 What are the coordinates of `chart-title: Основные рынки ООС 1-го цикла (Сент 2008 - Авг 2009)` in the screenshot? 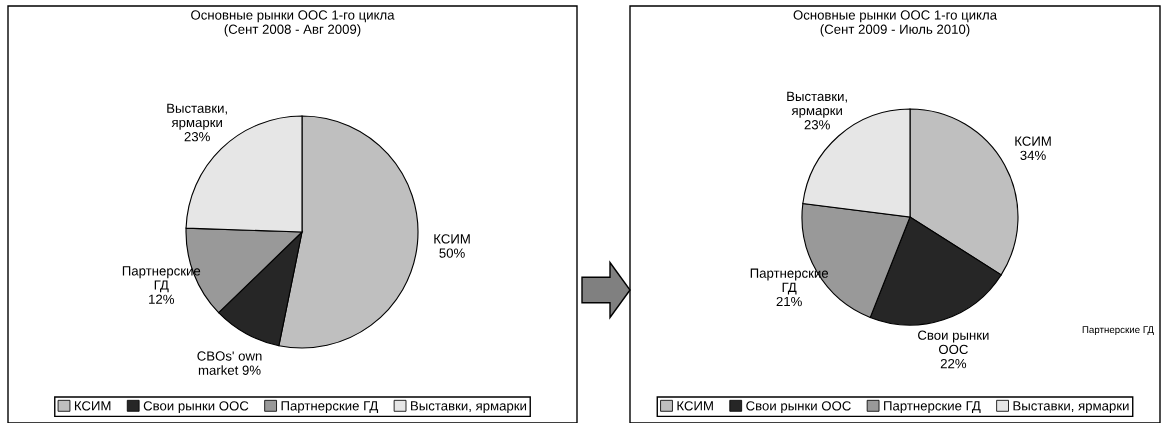 It's located at (293, 23).